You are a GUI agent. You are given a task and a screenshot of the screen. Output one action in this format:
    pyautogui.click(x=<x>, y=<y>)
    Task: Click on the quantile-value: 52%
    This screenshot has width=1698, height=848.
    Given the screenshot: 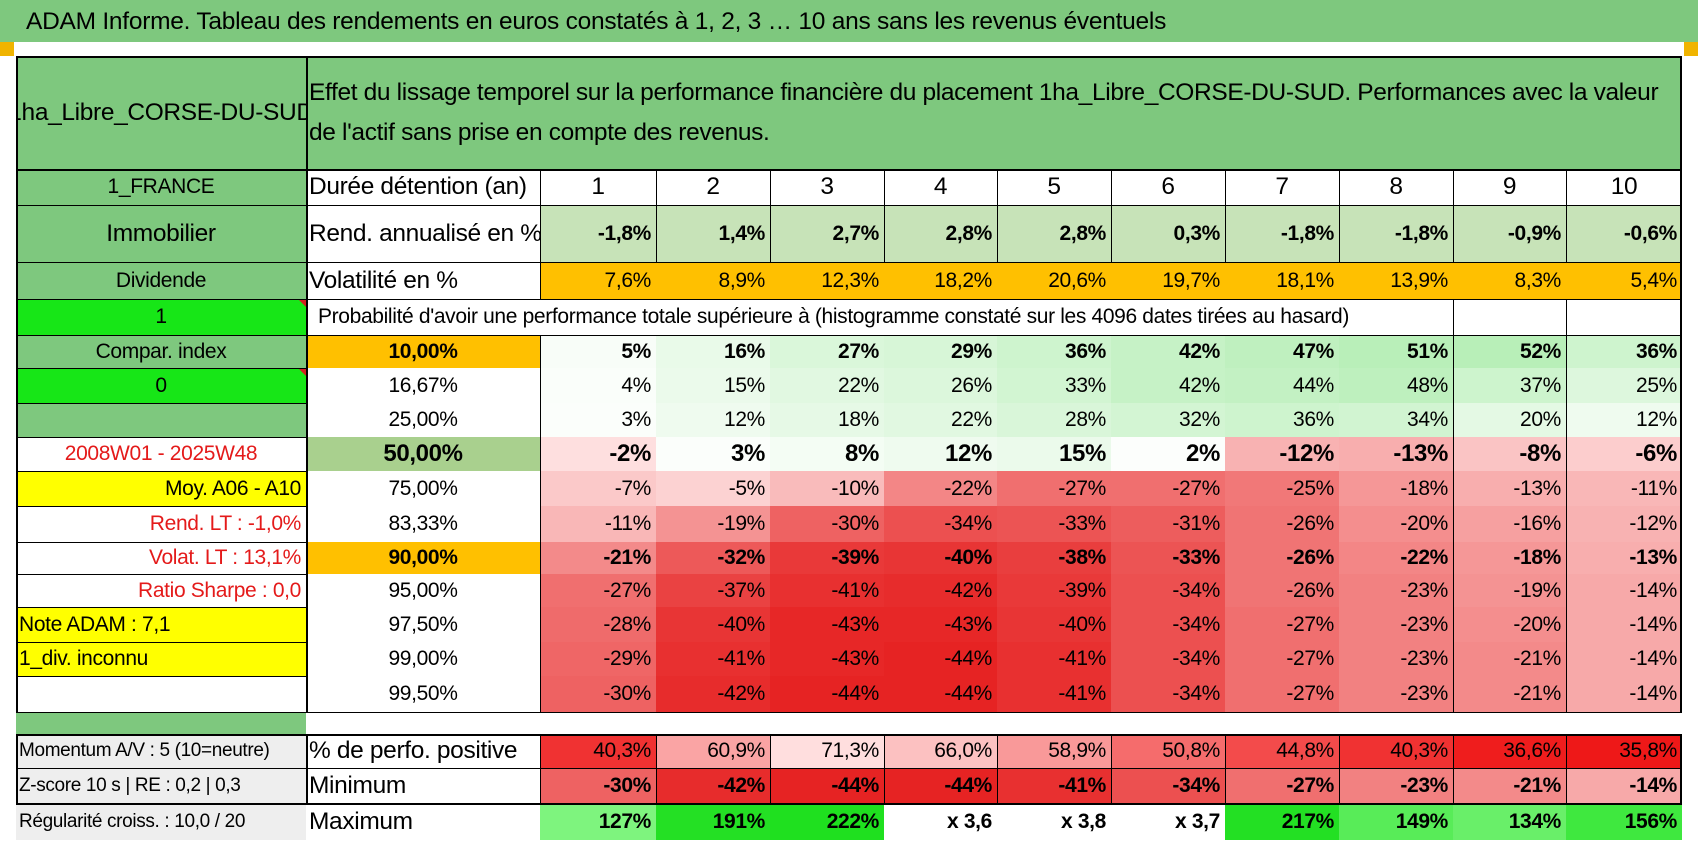 What is the action you would take?
    pyautogui.click(x=1509, y=351)
    